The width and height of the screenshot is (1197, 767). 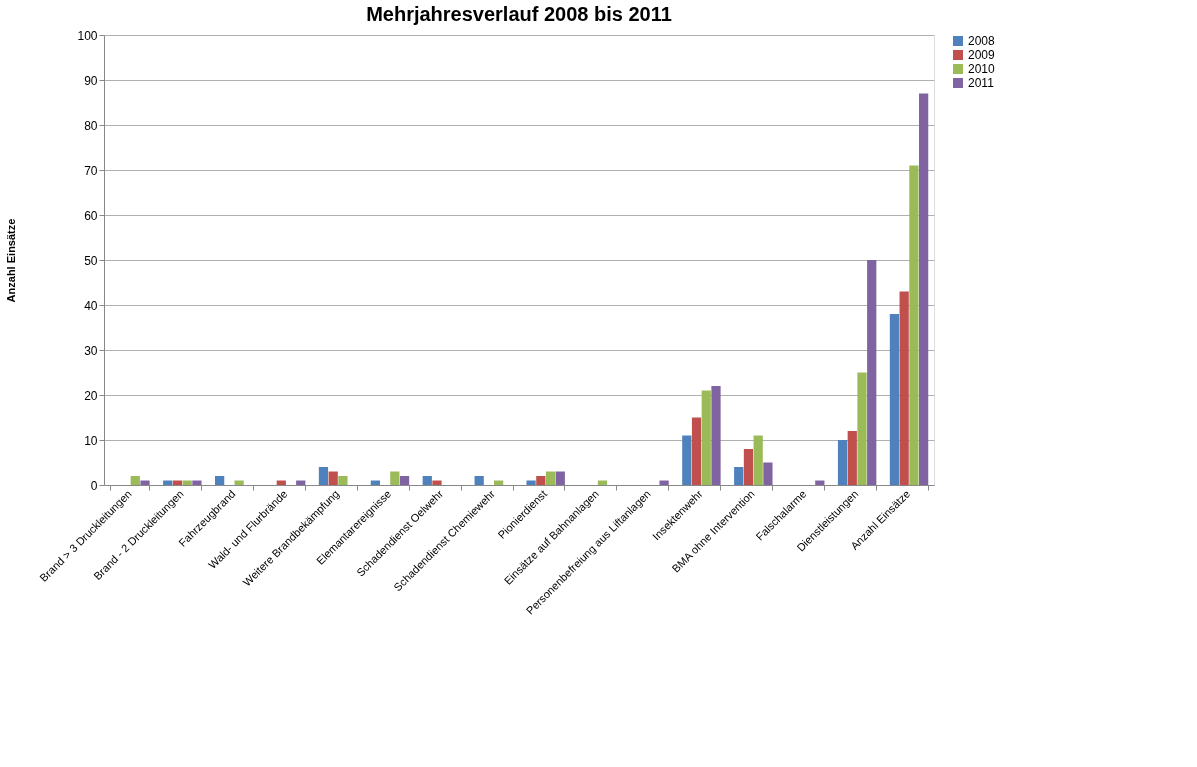 I want to click on y-tick-label: 10, so click(x=91, y=440).